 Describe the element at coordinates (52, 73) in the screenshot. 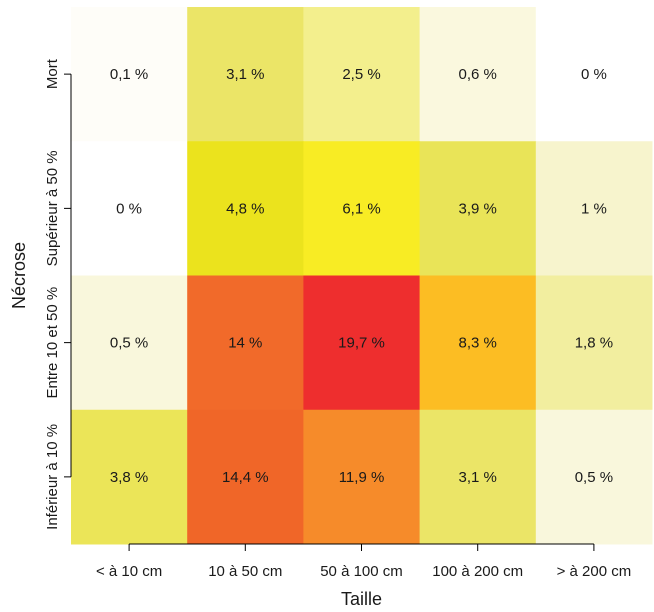

I see `y-tick-label: Mort` at that location.